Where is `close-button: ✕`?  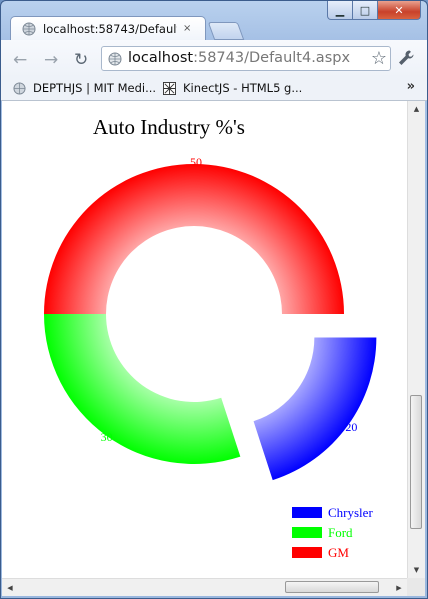 close-button: ✕ is located at coordinates (399, 10).